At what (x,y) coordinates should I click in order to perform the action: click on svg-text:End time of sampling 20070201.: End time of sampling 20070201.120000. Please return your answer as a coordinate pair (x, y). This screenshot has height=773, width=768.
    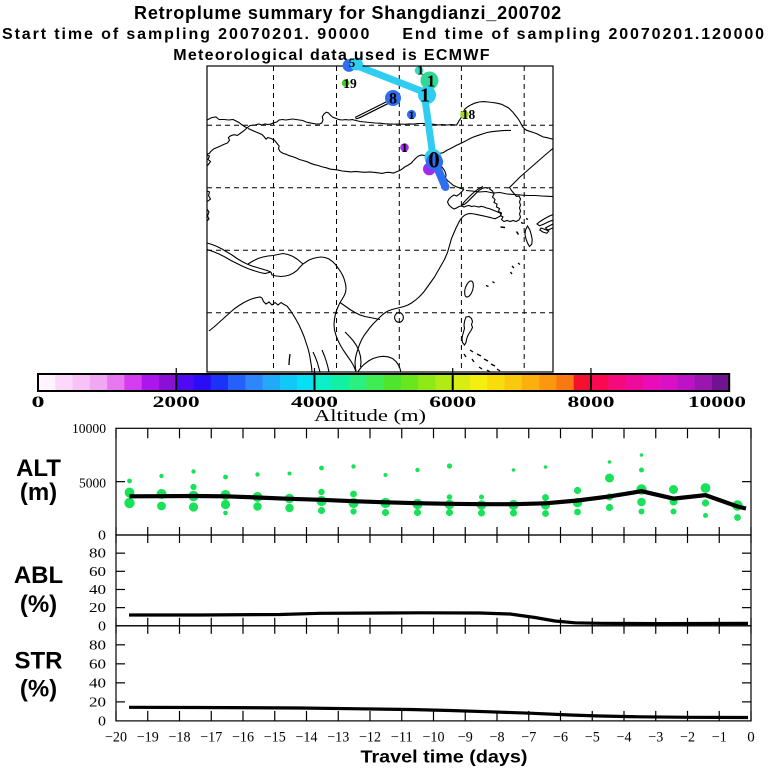
    Looking at the image, I should click on (584, 34).